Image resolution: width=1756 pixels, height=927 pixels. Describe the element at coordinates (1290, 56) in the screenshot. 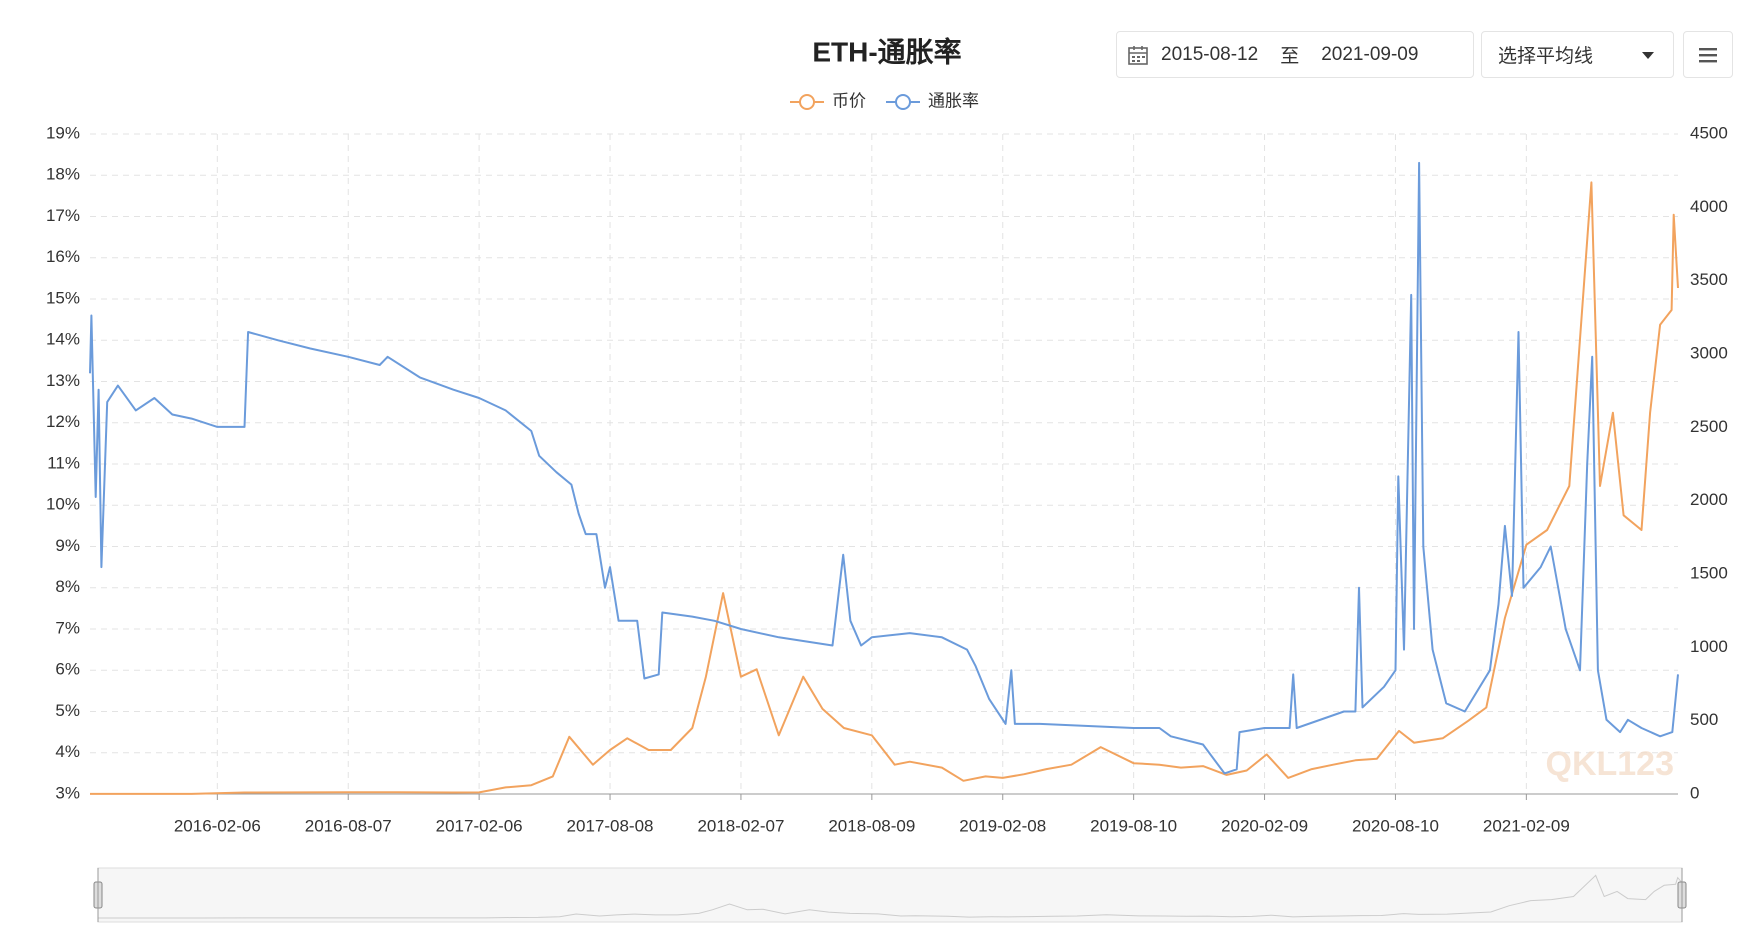

I see `date-separator: 至` at that location.